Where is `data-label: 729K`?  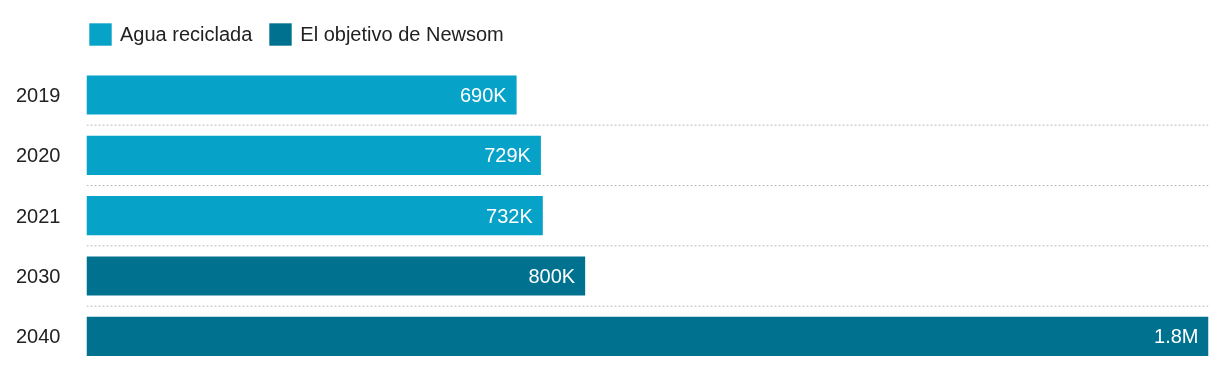 data-label: 729K is located at coordinates (508, 155).